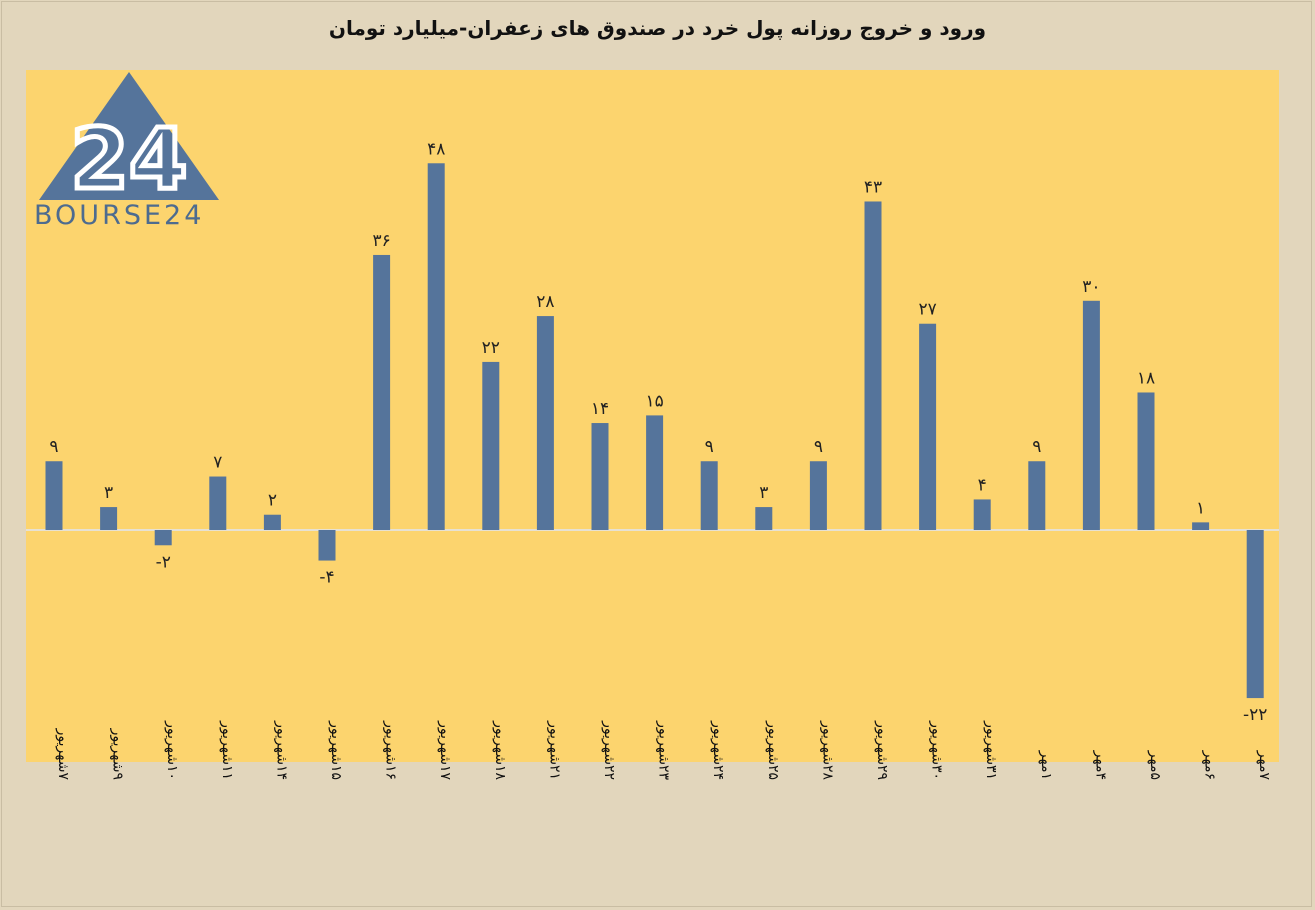  I want to click on data-label: ۲۷, so click(927, 310).